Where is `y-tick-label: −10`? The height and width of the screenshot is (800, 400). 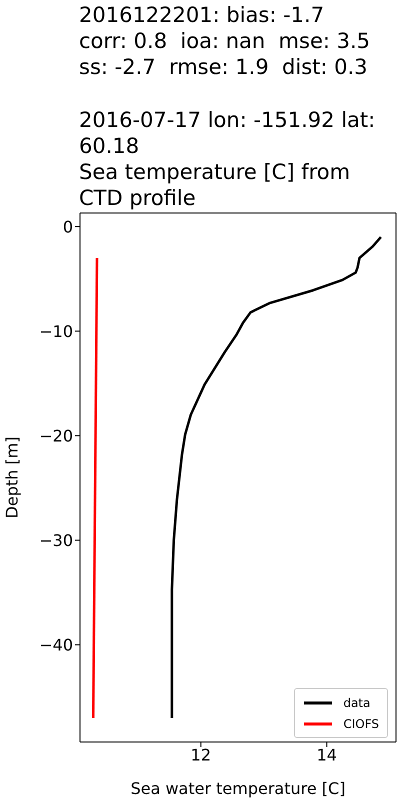 y-tick-label: −10 is located at coordinates (56, 331).